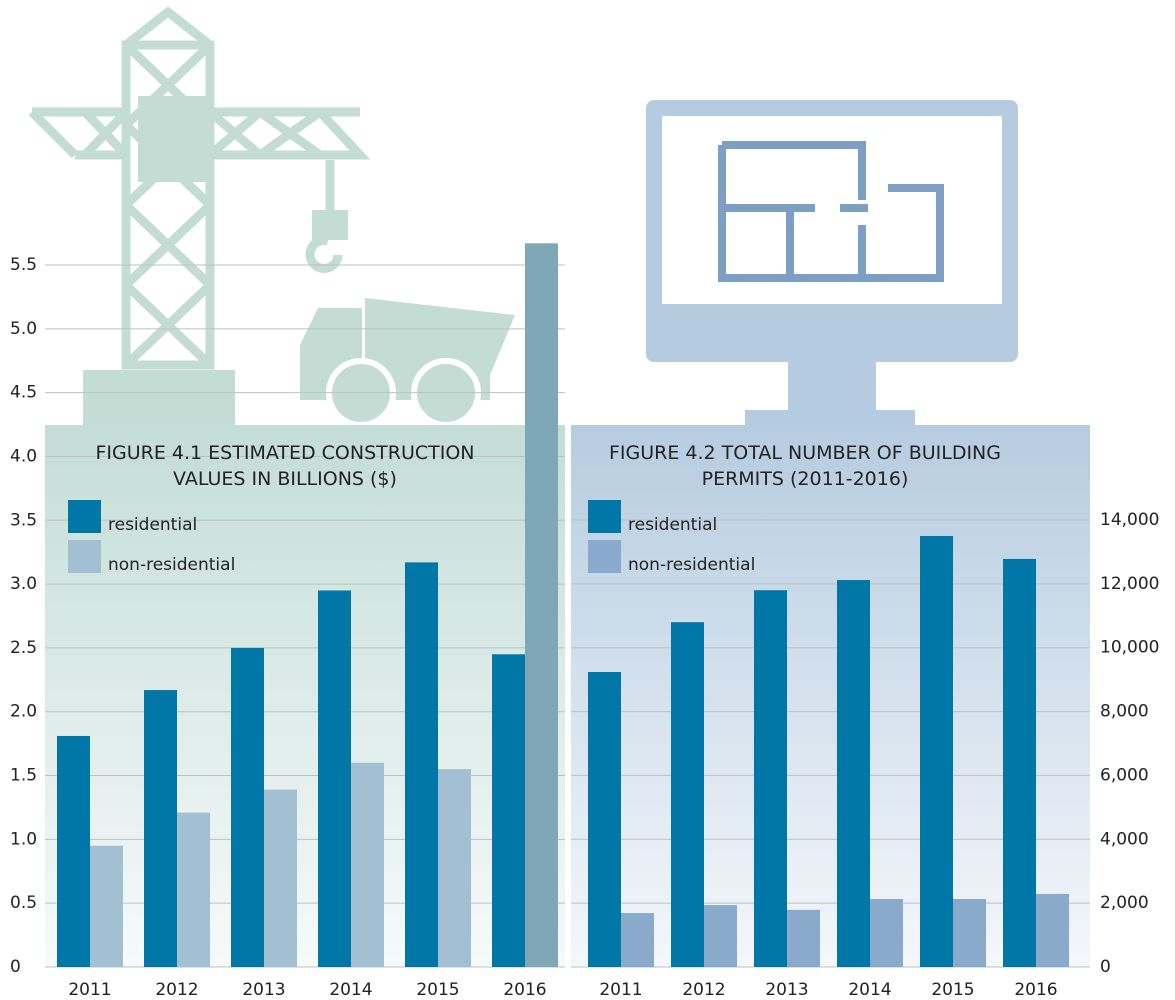 This screenshot has width=1175, height=1000. Describe the element at coordinates (832, 265) in the screenshot. I see `monitor-illustration` at that location.